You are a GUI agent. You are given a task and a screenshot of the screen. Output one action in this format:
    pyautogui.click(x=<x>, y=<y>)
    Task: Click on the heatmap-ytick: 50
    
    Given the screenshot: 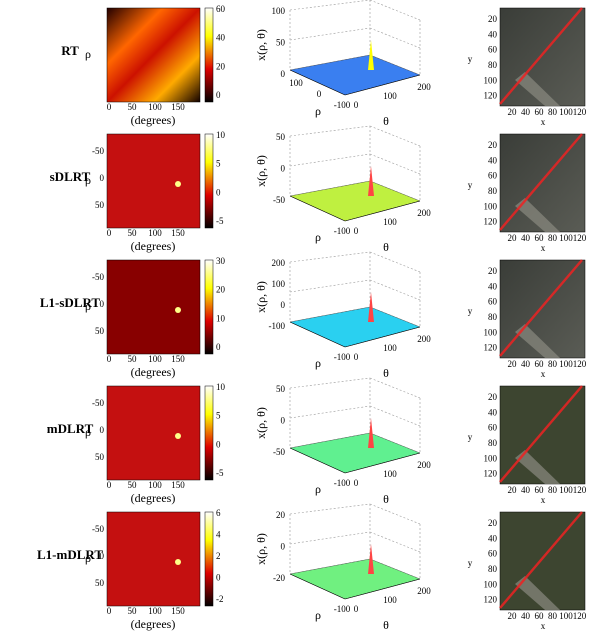 What is the action you would take?
    pyautogui.click(x=100, y=457)
    